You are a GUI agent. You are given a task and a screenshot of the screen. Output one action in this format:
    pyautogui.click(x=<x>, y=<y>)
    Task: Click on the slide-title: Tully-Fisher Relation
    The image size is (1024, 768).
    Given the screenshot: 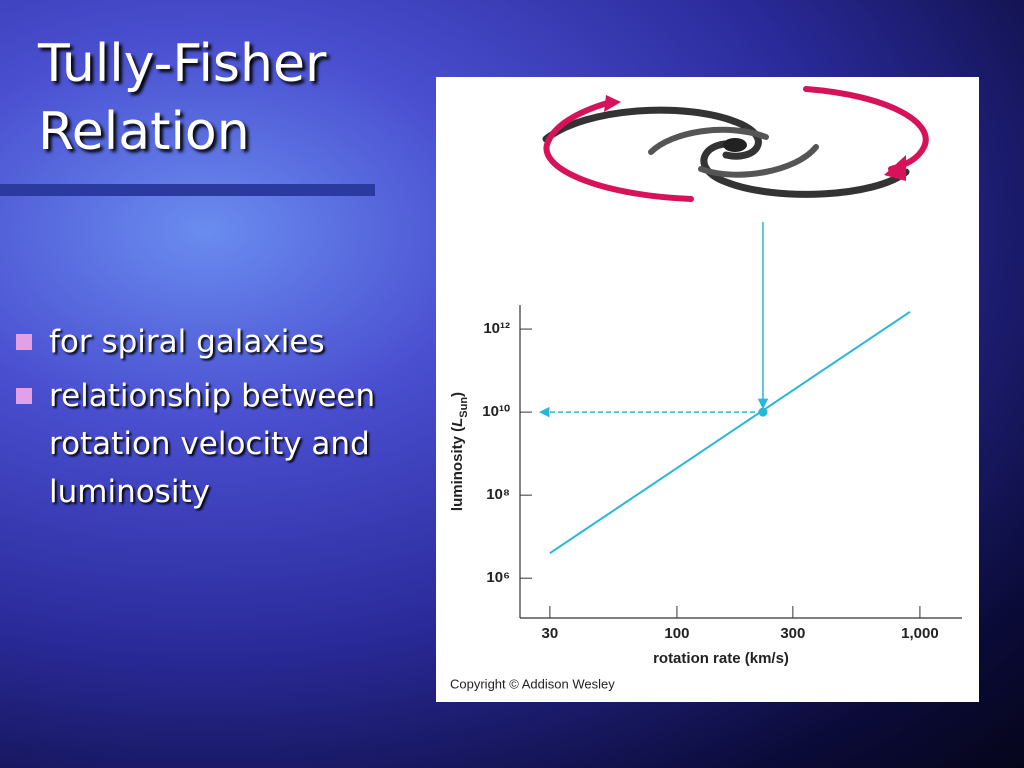 What is the action you would take?
    pyautogui.click(x=182, y=98)
    